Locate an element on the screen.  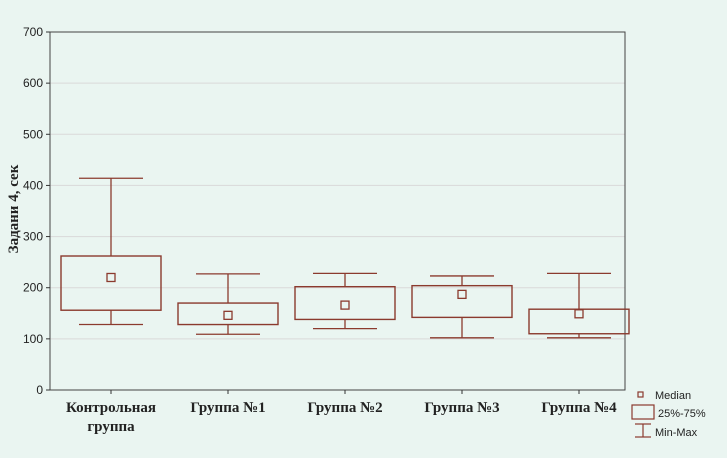
y-axis-ticks: 0 100 200 300 400 500 600 700 is located at coordinates (36, 211).